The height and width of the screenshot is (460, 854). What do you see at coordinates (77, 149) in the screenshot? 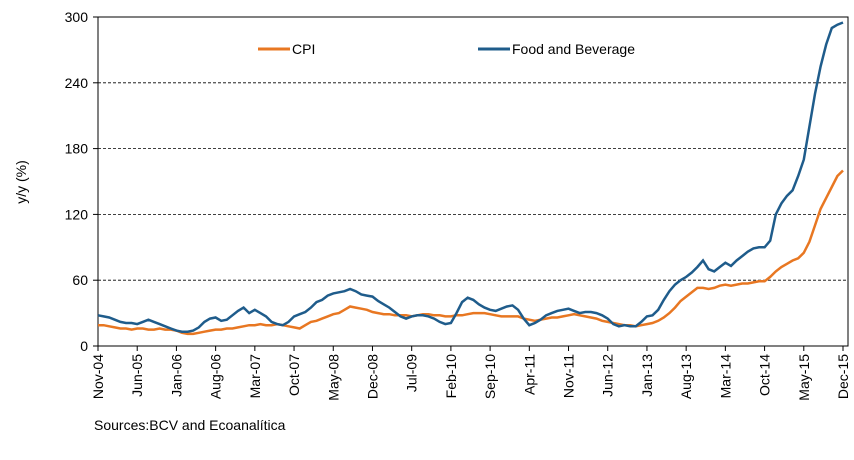
I see `y-tick-label: 180` at bounding box center [77, 149].